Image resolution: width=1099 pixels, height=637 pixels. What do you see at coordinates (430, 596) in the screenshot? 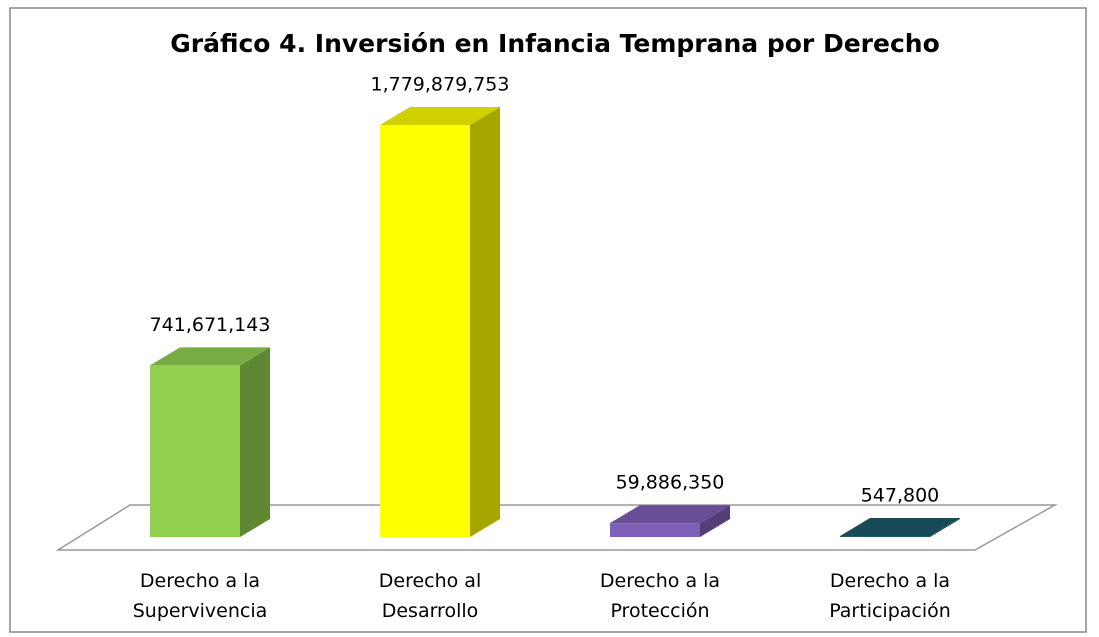
I see `x-tick-label: Derecho al Desarrollo` at bounding box center [430, 596].